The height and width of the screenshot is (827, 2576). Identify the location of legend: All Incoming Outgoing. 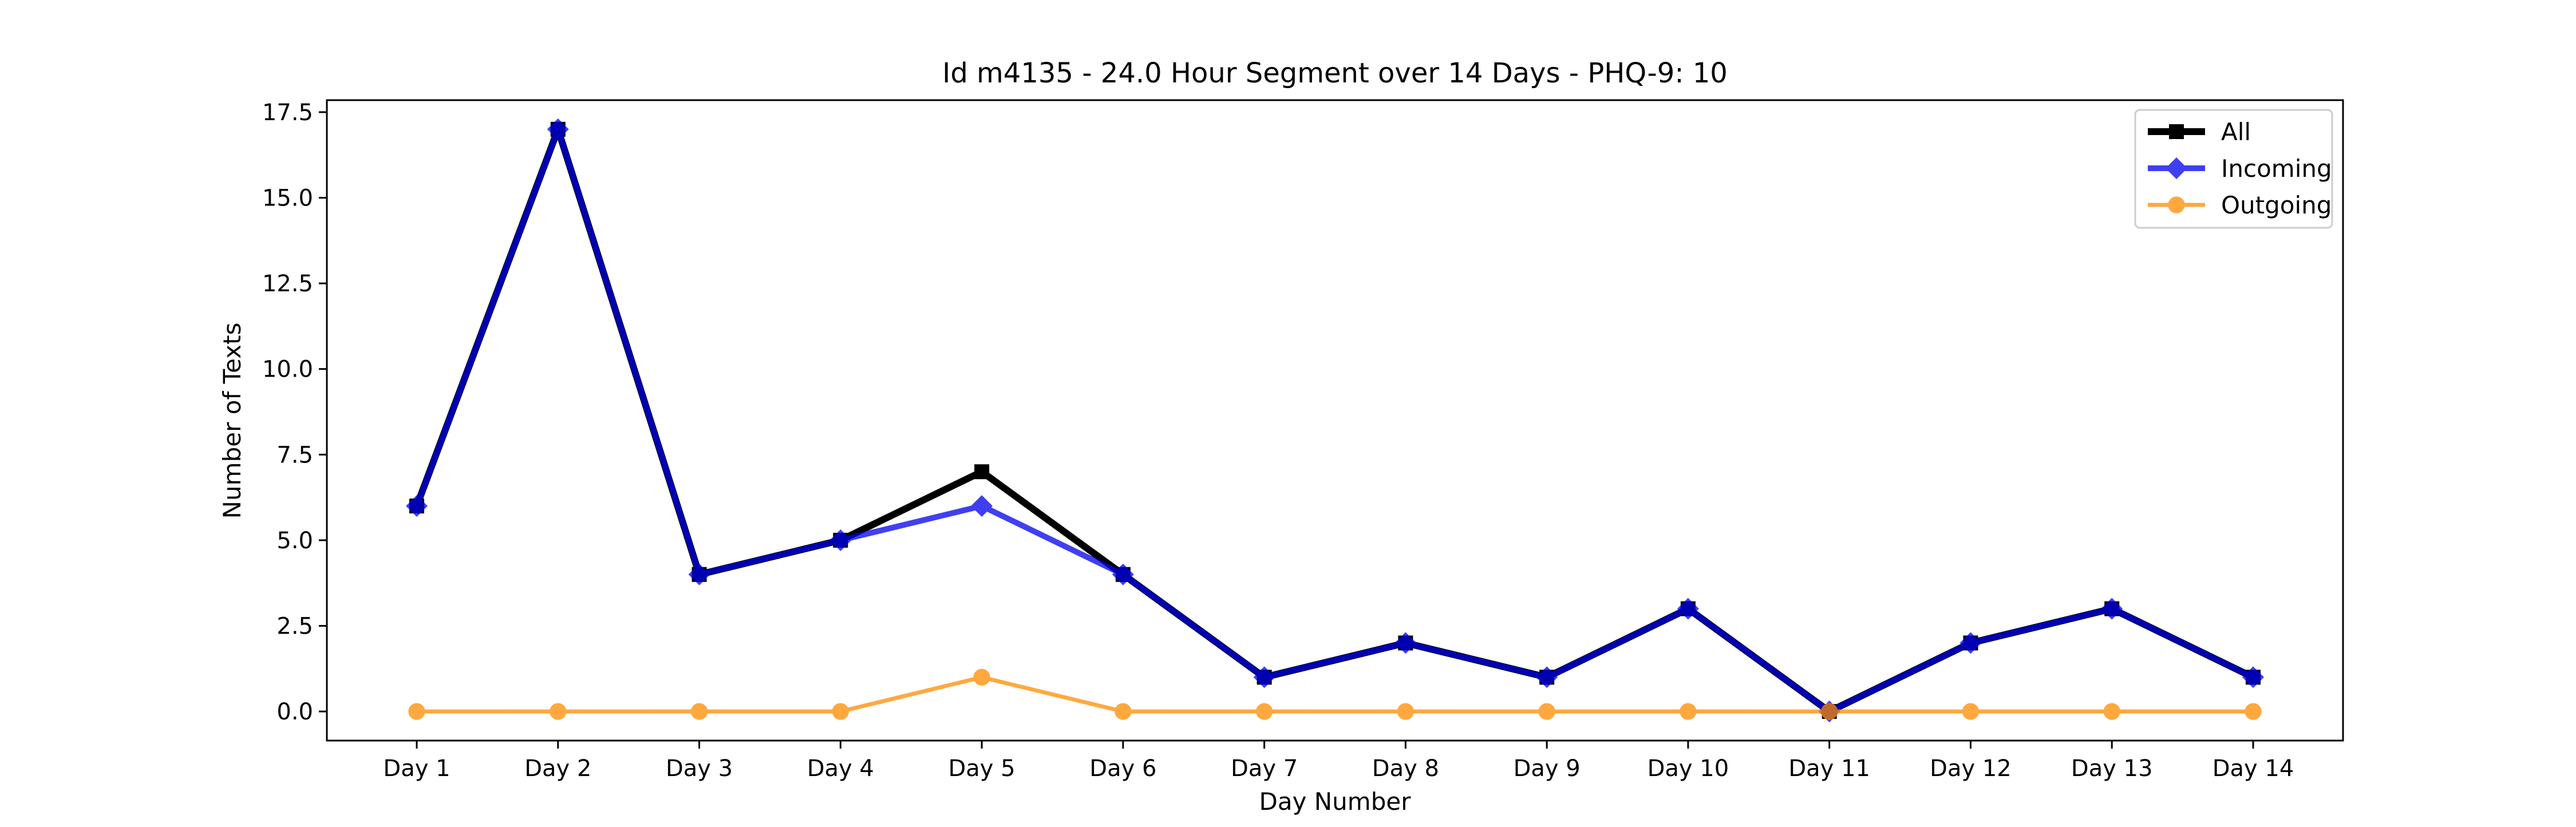
(2233, 169).